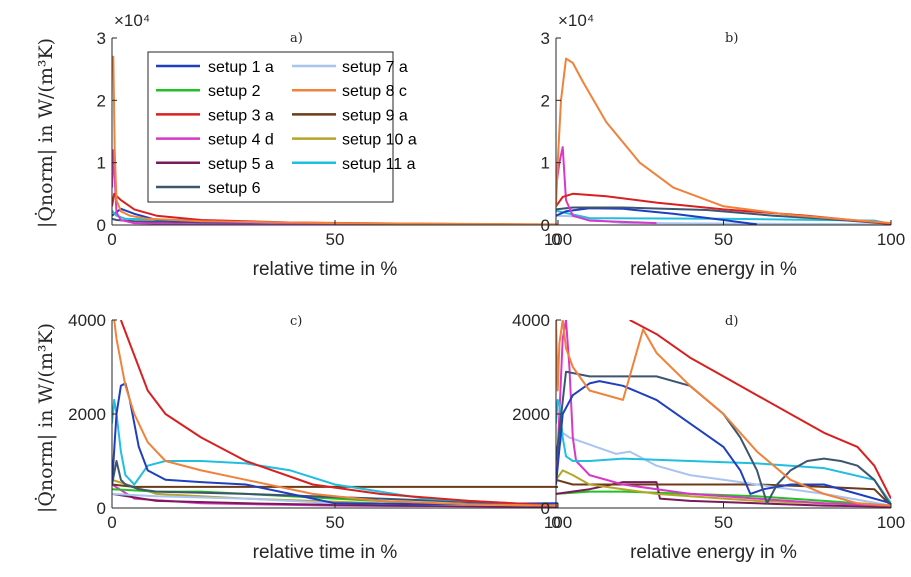 The width and height of the screenshot is (911, 577). What do you see at coordinates (46, 275) in the screenshot?
I see `y-axis-labels: |Q̇norm| in W/(m³K) |Q̇norm| in W/(m³K)` at bounding box center [46, 275].